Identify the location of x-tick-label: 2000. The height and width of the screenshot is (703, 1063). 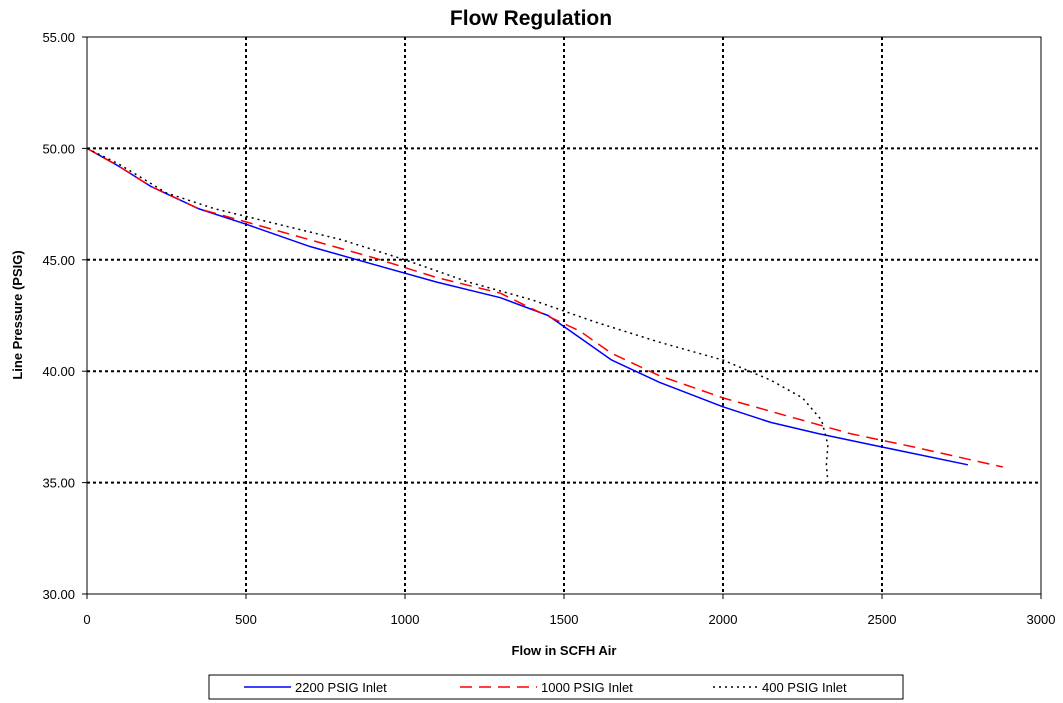
(723, 619).